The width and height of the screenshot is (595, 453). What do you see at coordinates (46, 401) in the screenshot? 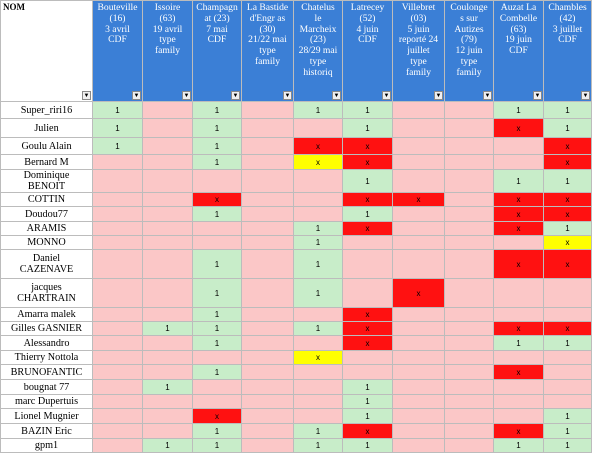
I see `participant-name: marc Dupertuis` at bounding box center [46, 401].